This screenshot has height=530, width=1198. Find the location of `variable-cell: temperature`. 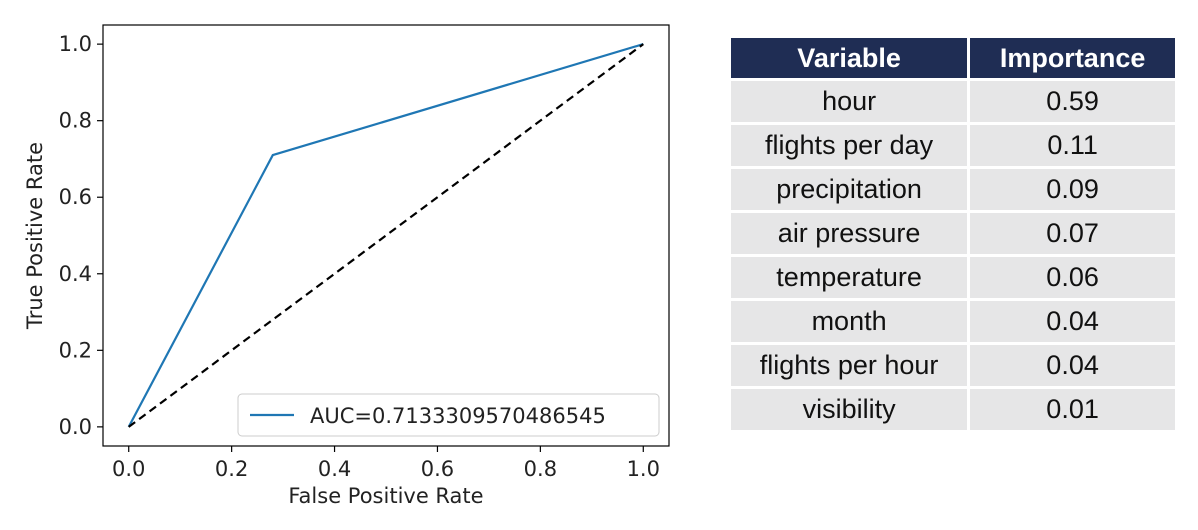

variable-cell: temperature is located at coordinates (849, 277).